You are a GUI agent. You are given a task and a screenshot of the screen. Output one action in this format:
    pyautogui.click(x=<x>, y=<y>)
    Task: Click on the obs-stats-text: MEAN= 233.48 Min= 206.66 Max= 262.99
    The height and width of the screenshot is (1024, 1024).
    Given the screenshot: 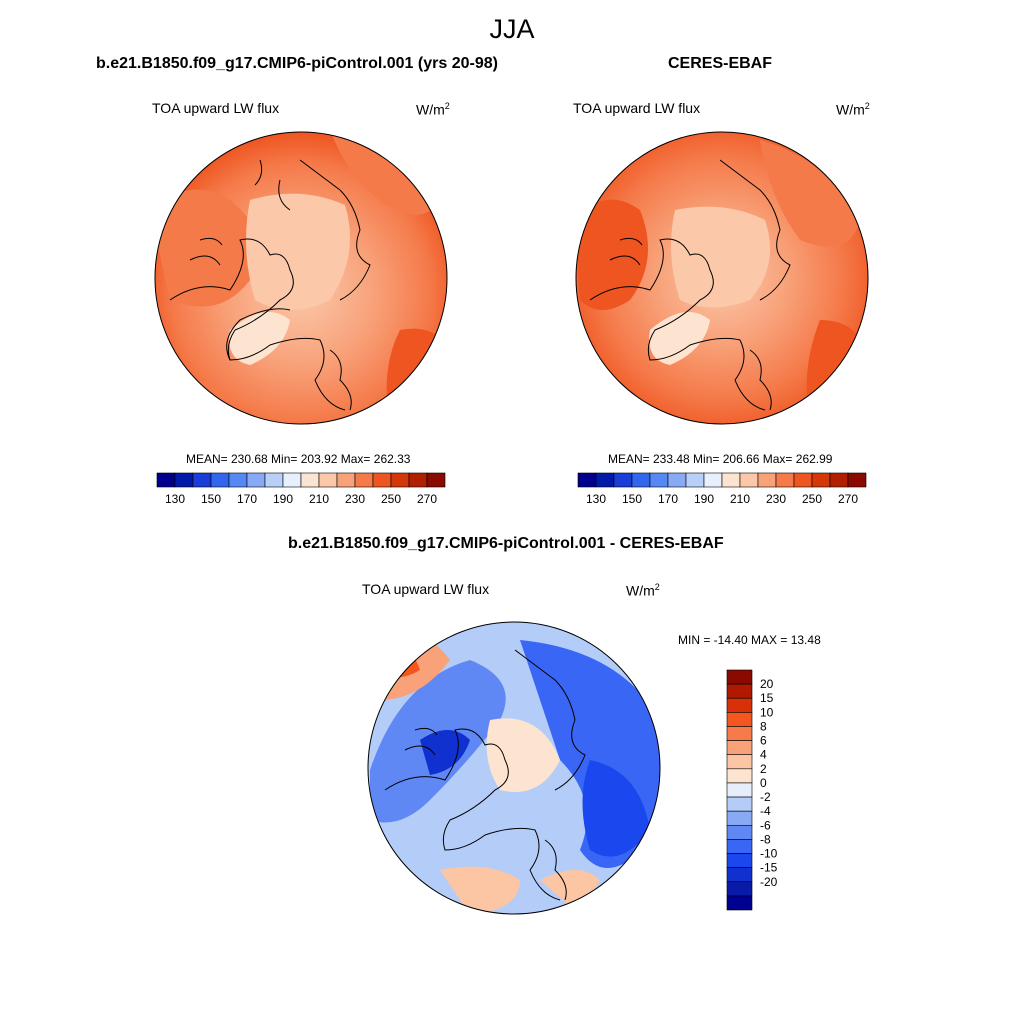 What is the action you would take?
    pyautogui.click(x=720, y=459)
    